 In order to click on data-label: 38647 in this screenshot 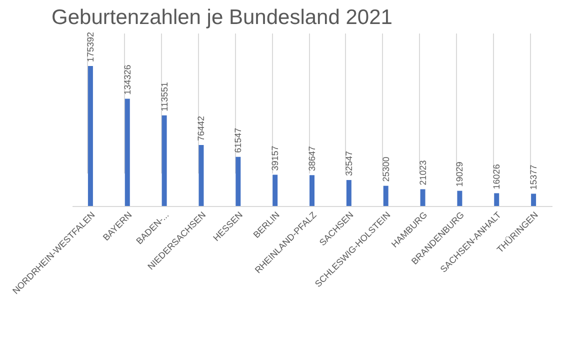, I will do `click(312, 159)`.